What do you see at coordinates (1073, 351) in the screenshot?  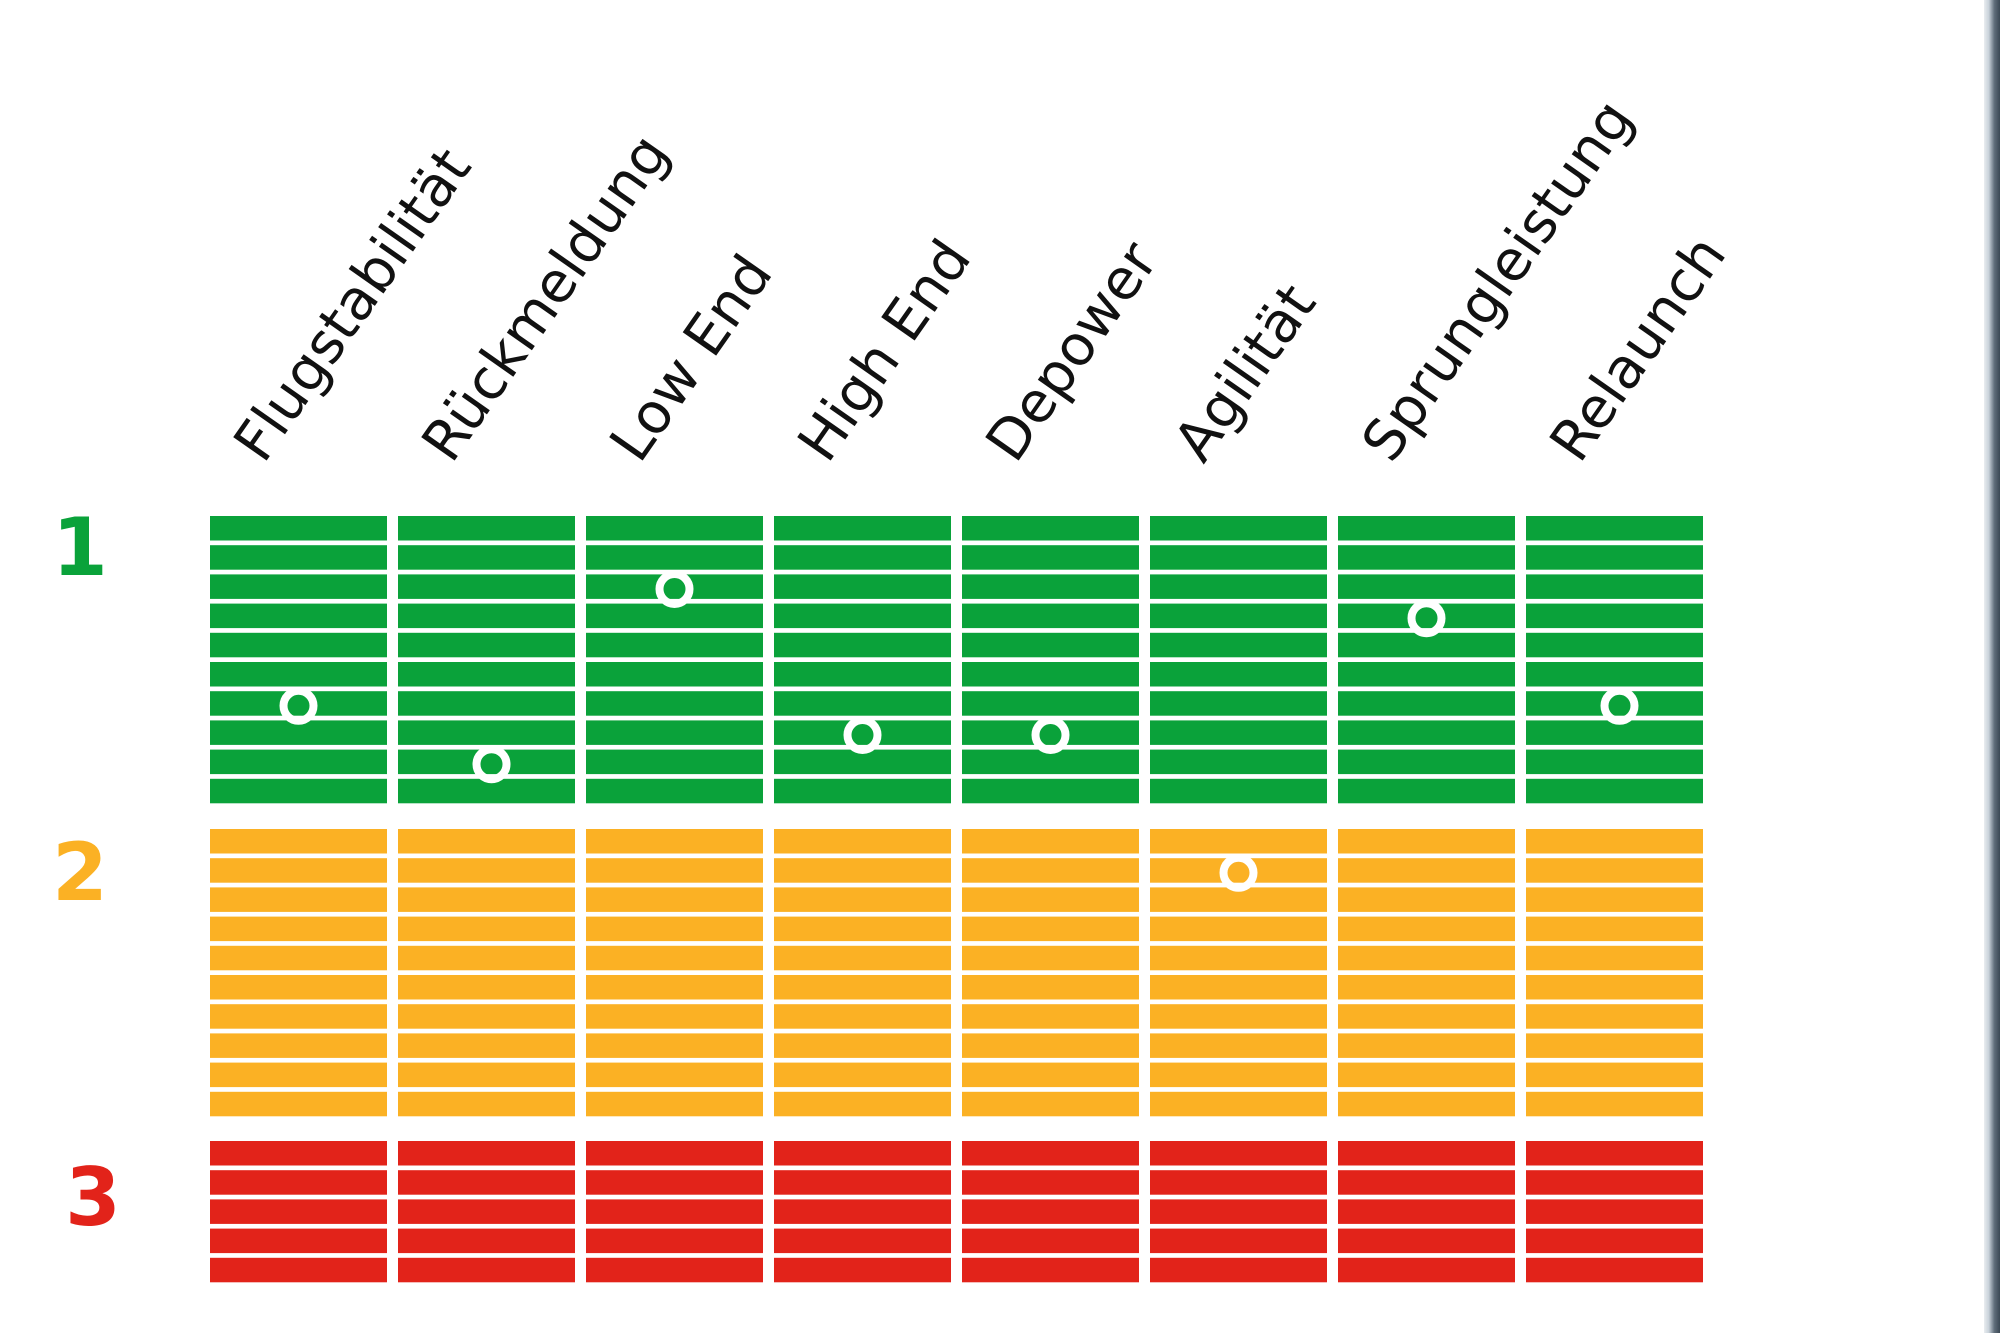 I see `criterion-label: Depower` at bounding box center [1073, 351].